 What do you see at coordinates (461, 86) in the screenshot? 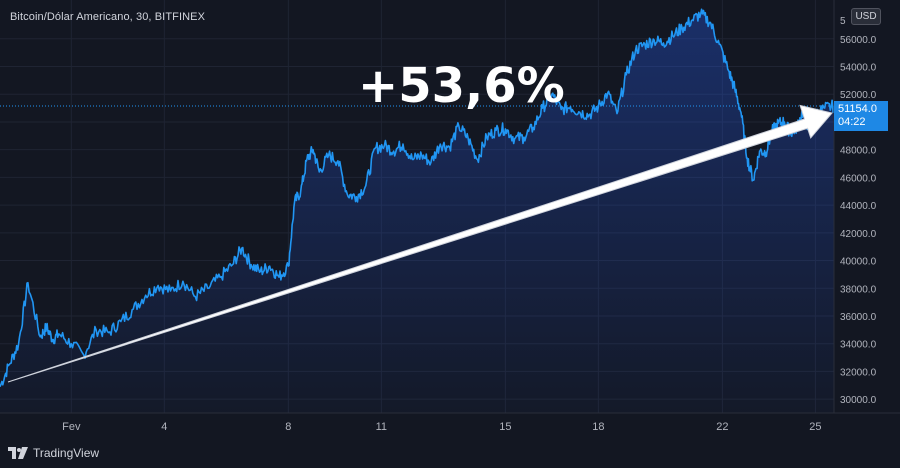
I see `percent-change-label: +53,6%` at bounding box center [461, 86].